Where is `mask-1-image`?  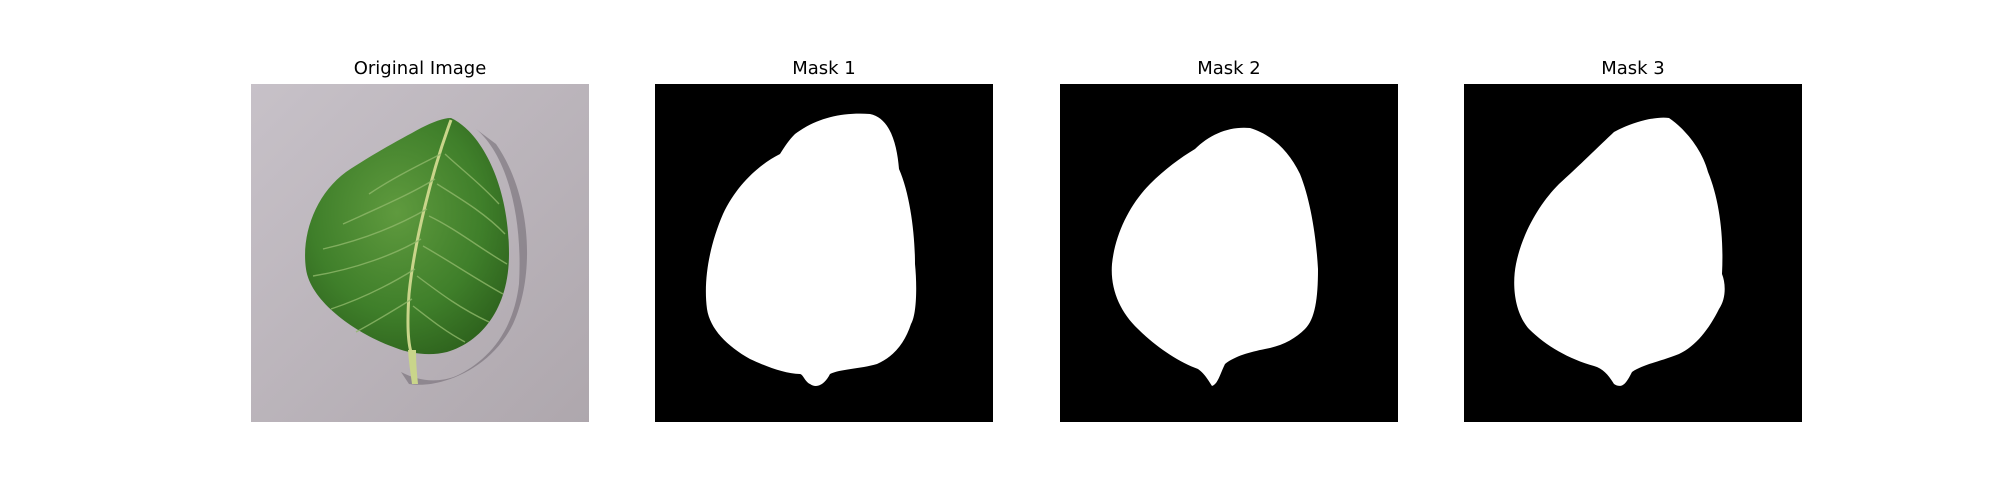
mask-1-image is located at coordinates (824, 253).